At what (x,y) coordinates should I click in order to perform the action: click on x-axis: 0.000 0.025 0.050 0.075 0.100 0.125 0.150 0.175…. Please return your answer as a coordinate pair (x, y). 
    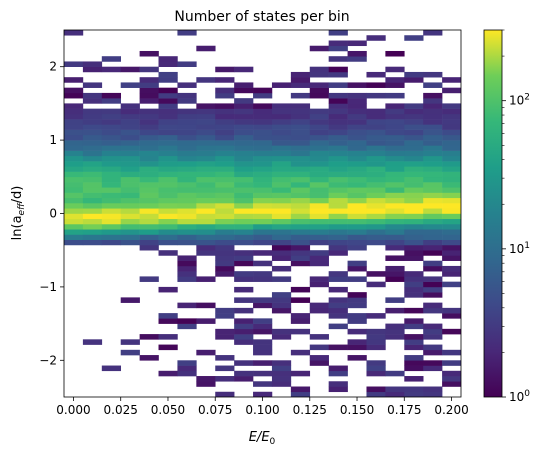
    Looking at the image, I should click on (262, 407).